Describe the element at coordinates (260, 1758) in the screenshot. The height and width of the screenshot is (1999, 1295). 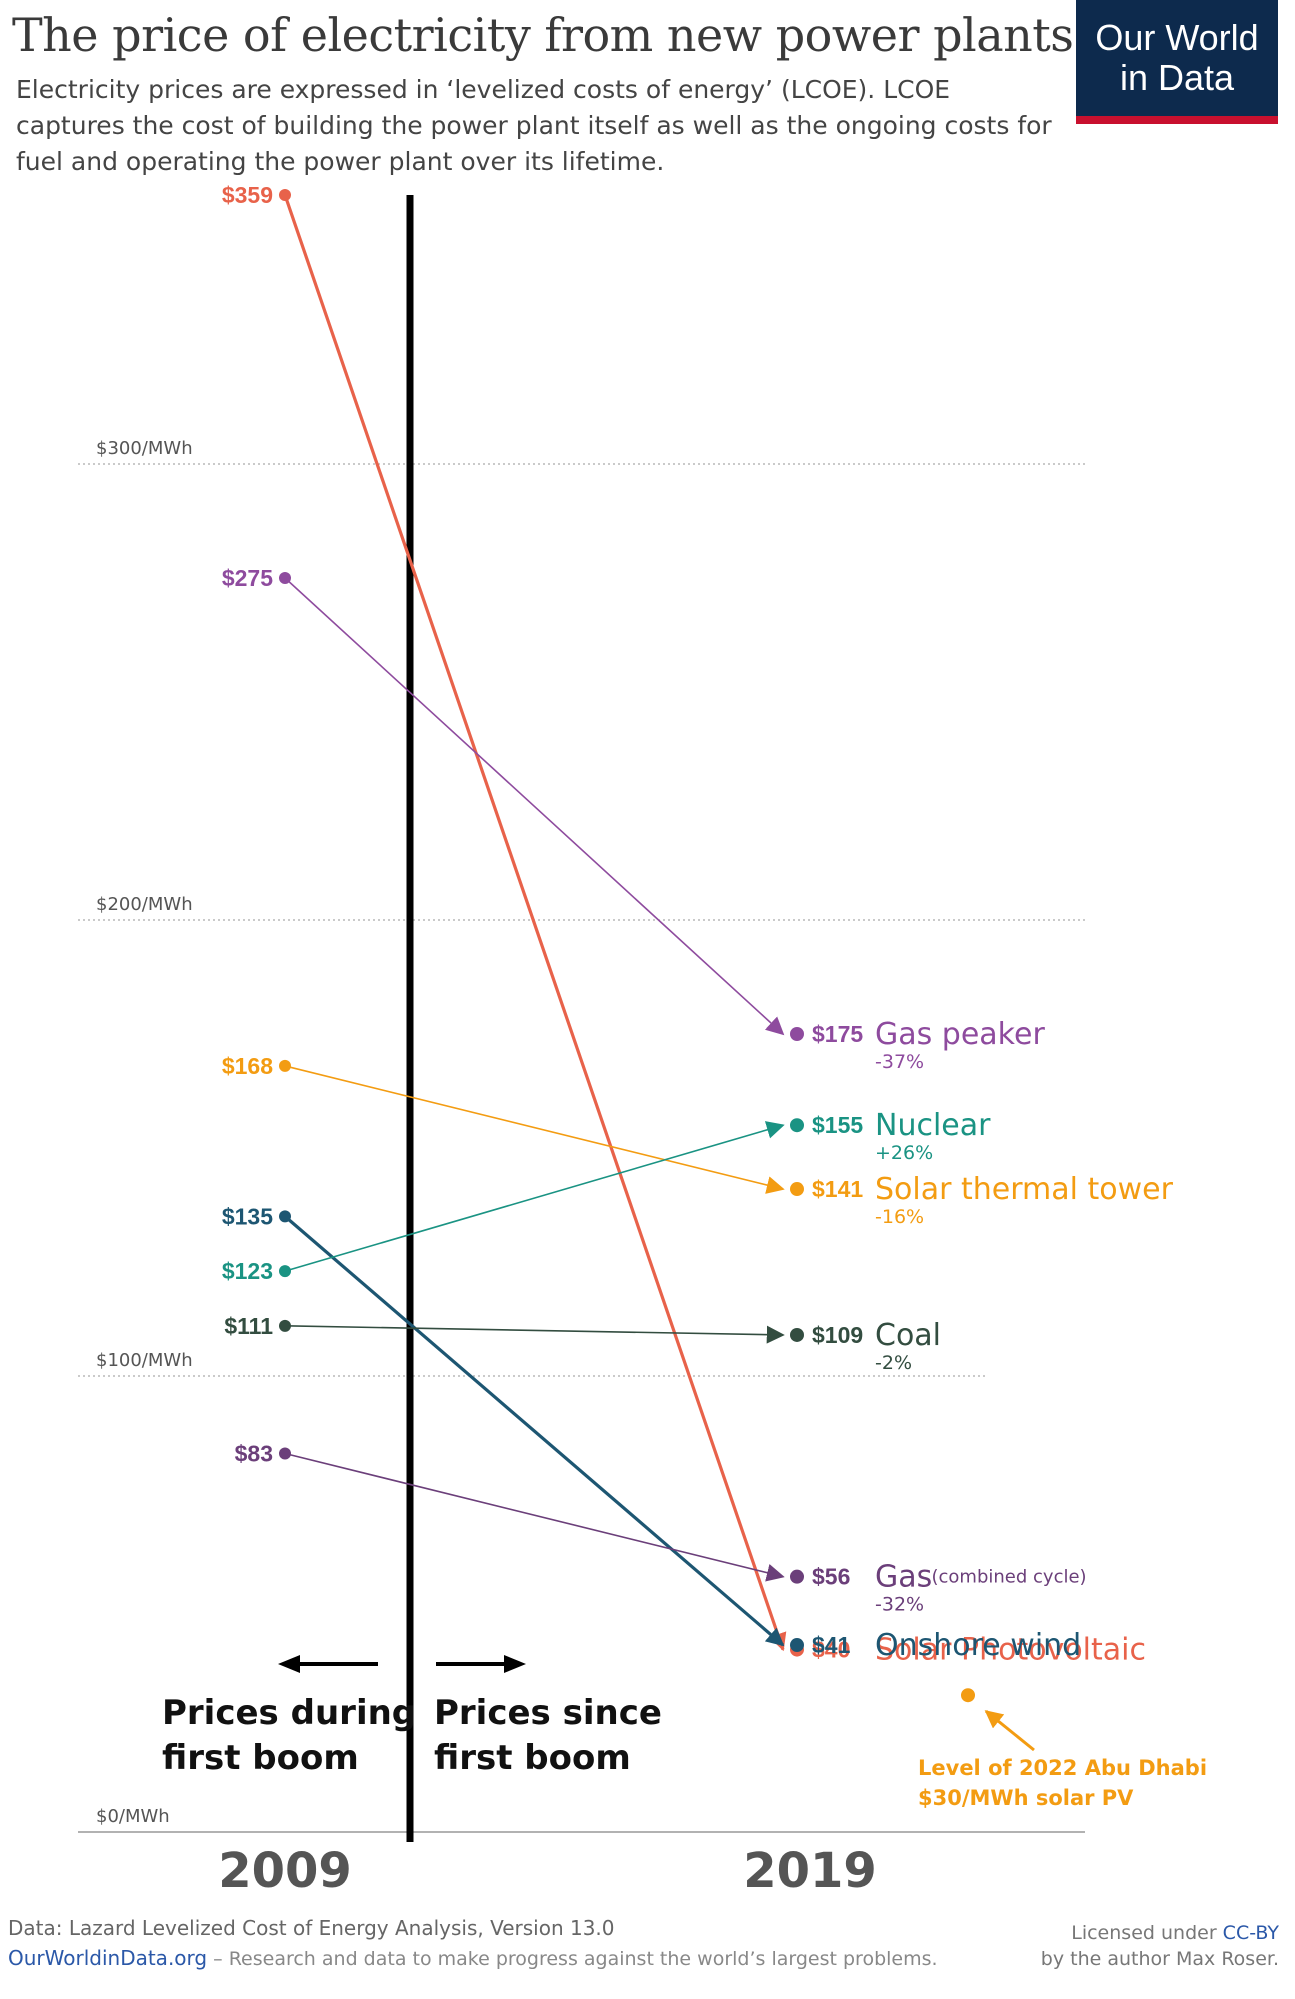
I see `left-boom-text-2: first boom` at that location.